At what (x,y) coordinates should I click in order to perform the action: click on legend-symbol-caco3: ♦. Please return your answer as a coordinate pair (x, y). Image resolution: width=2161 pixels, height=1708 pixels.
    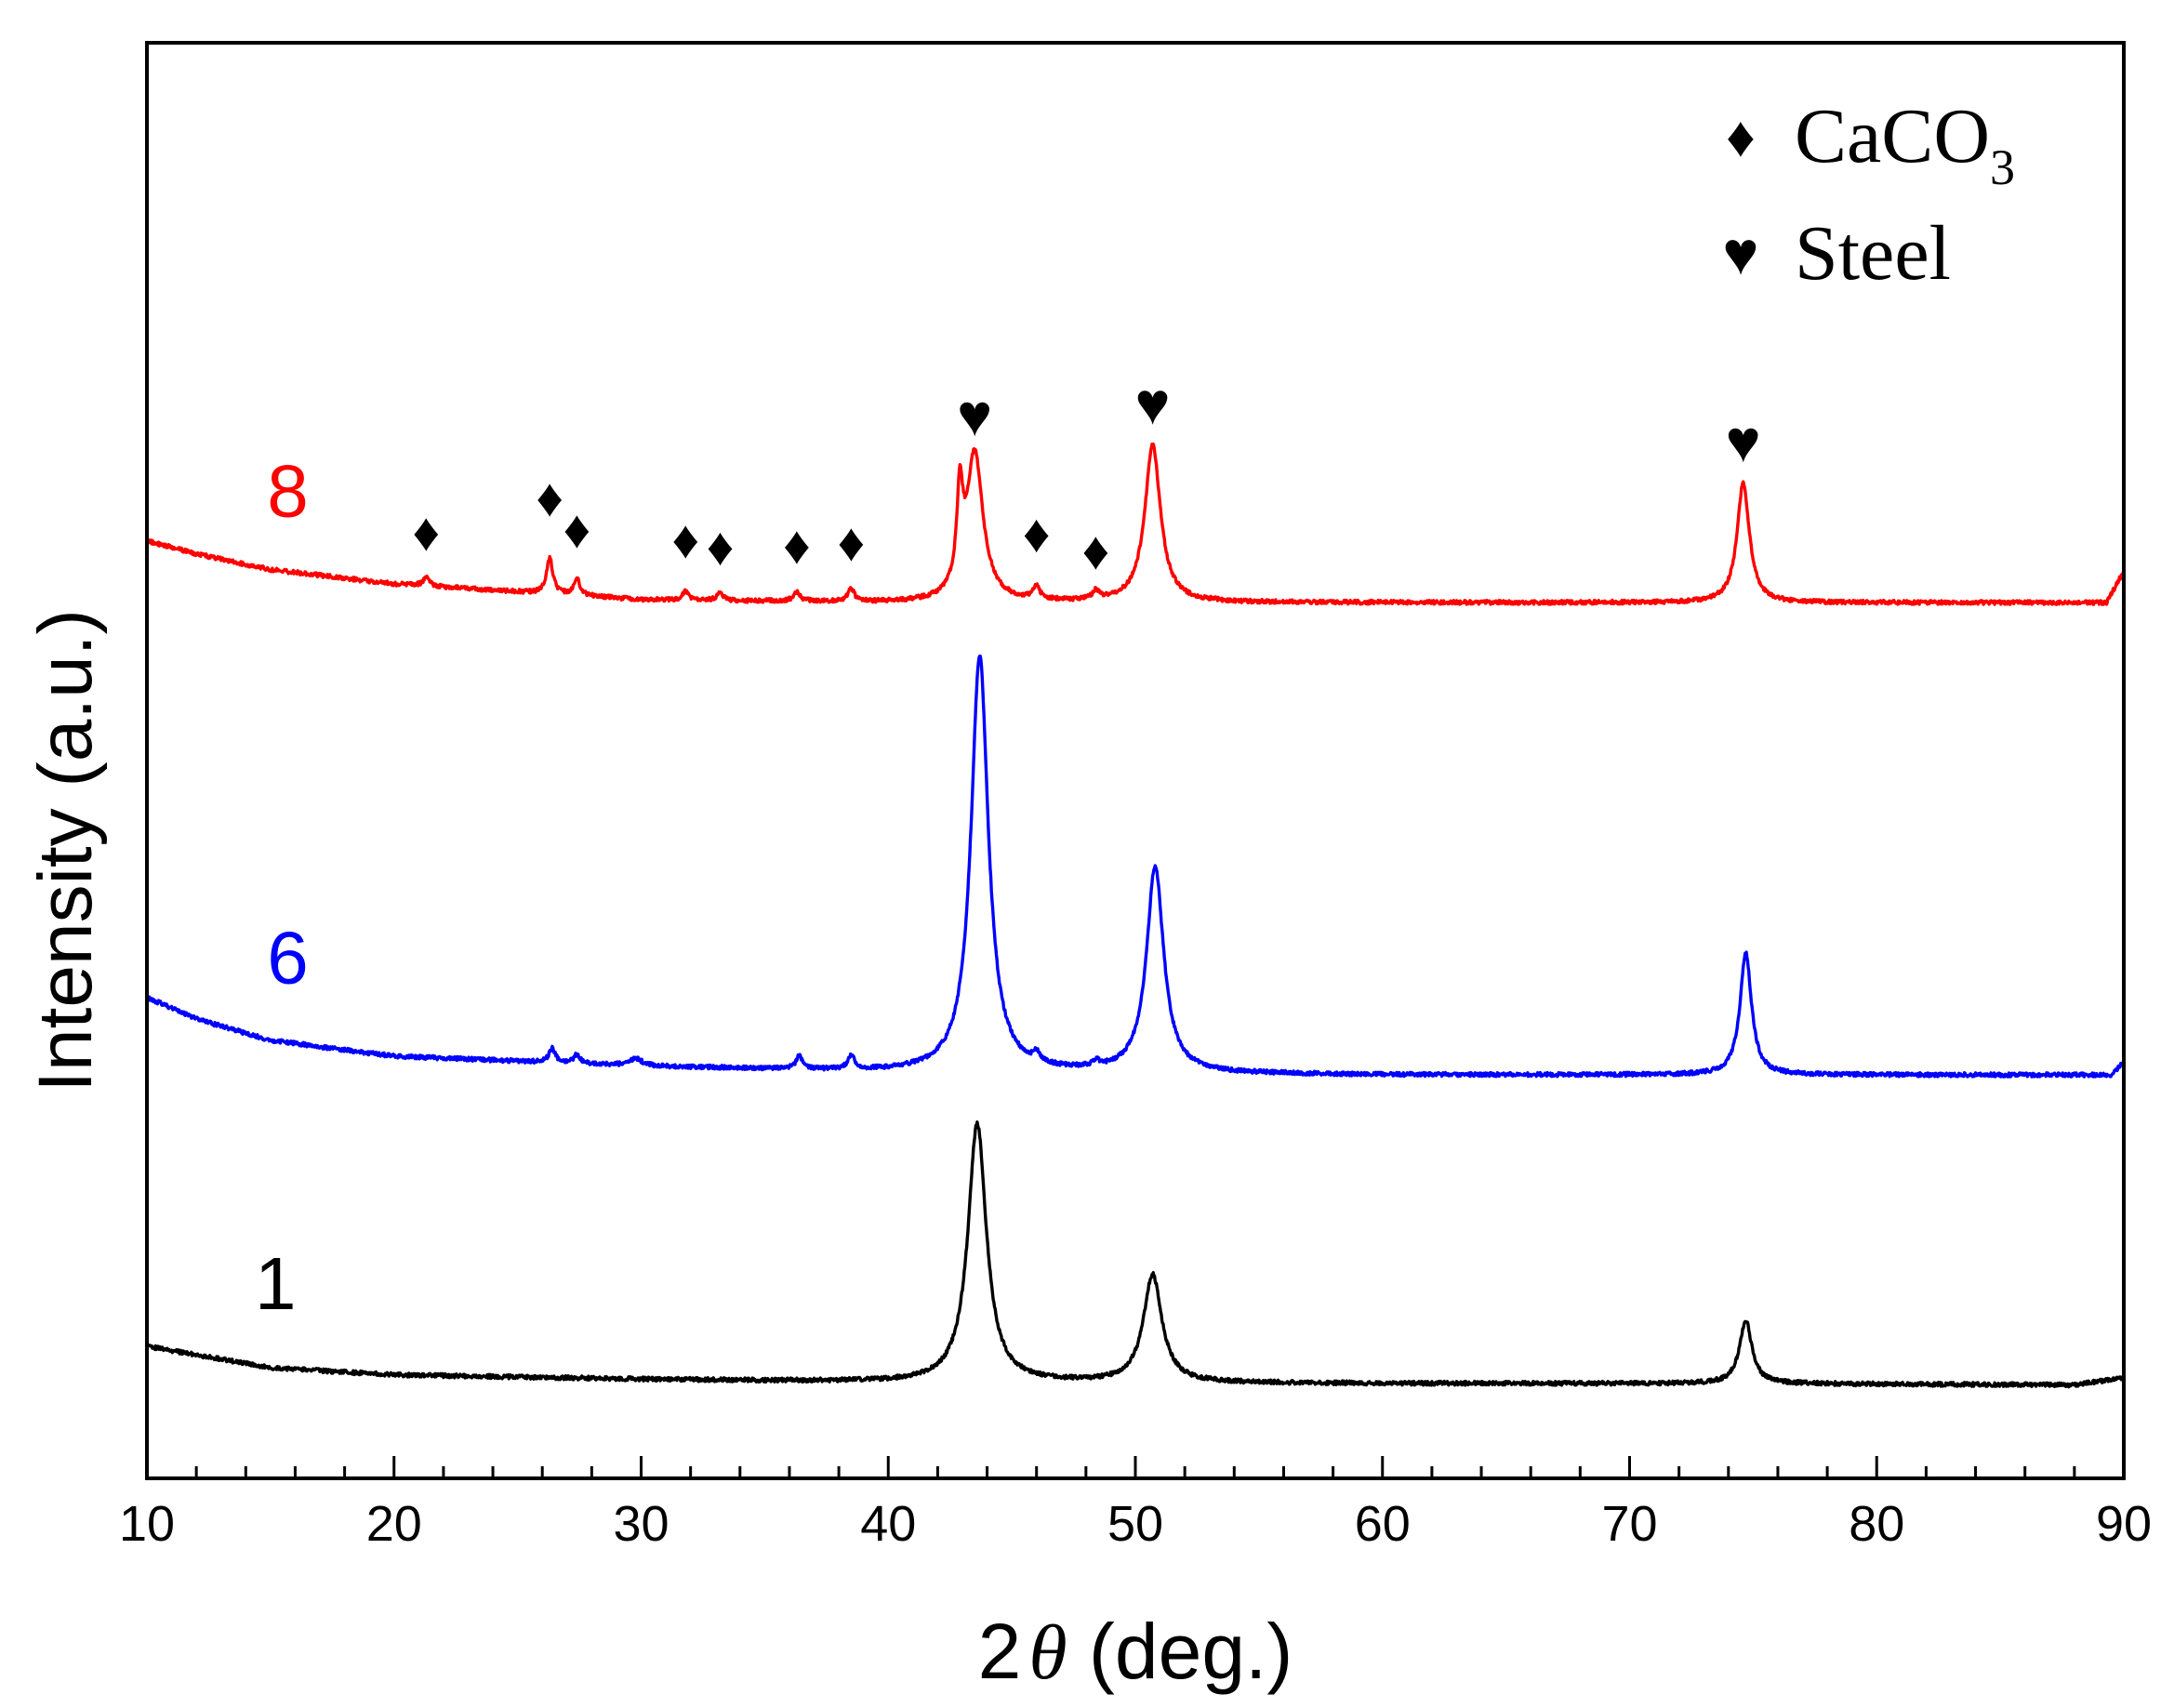
    Looking at the image, I should click on (1741, 137).